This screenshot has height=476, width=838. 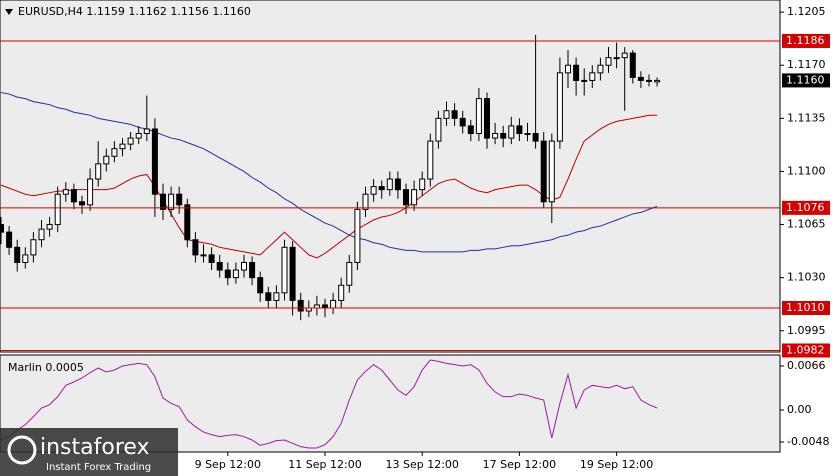 I want to click on level-label: 1.1076, so click(x=805, y=207).